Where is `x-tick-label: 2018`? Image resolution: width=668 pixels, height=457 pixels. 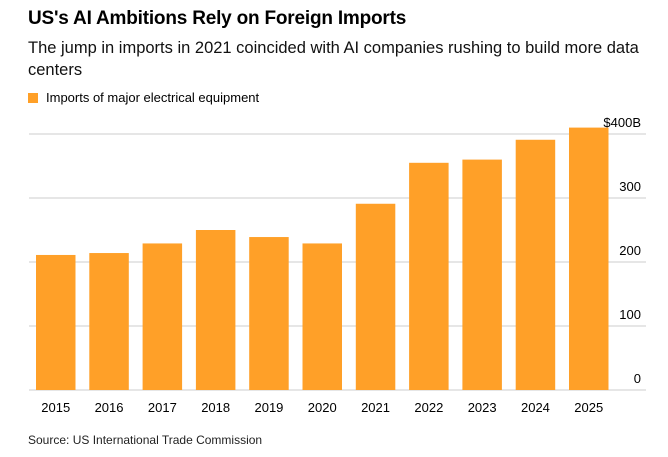 x-tick-label: 2018 is located at coordinates (215, 407).